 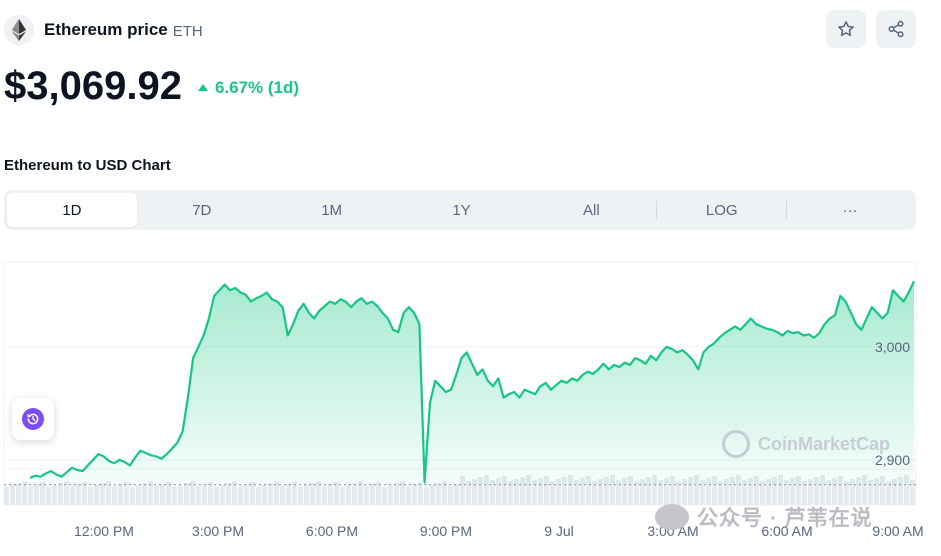 What do you see at coordinates (72, 210) in the screenshot?
I see `tab-1d: 1D` at bounding box center [72, 210].